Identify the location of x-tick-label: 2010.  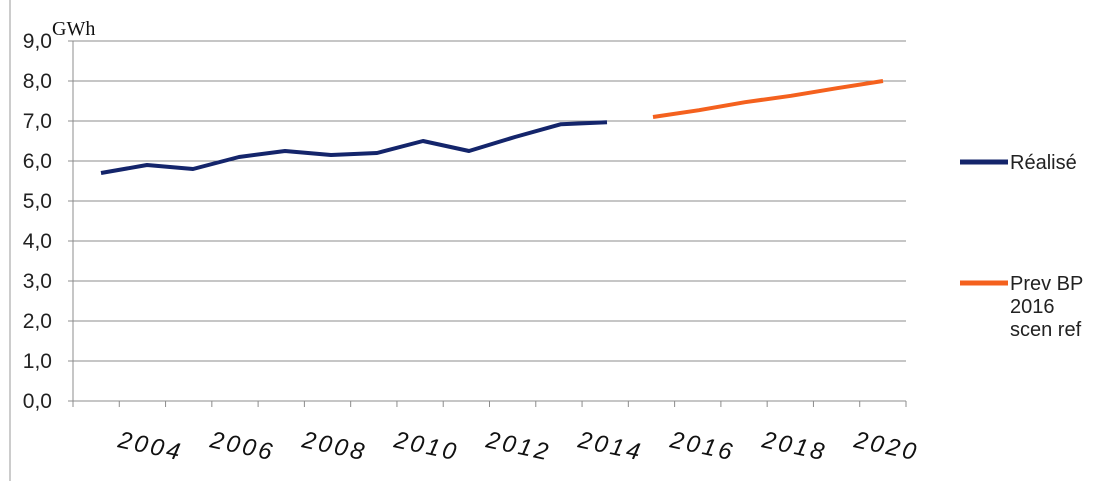
(426, 446).